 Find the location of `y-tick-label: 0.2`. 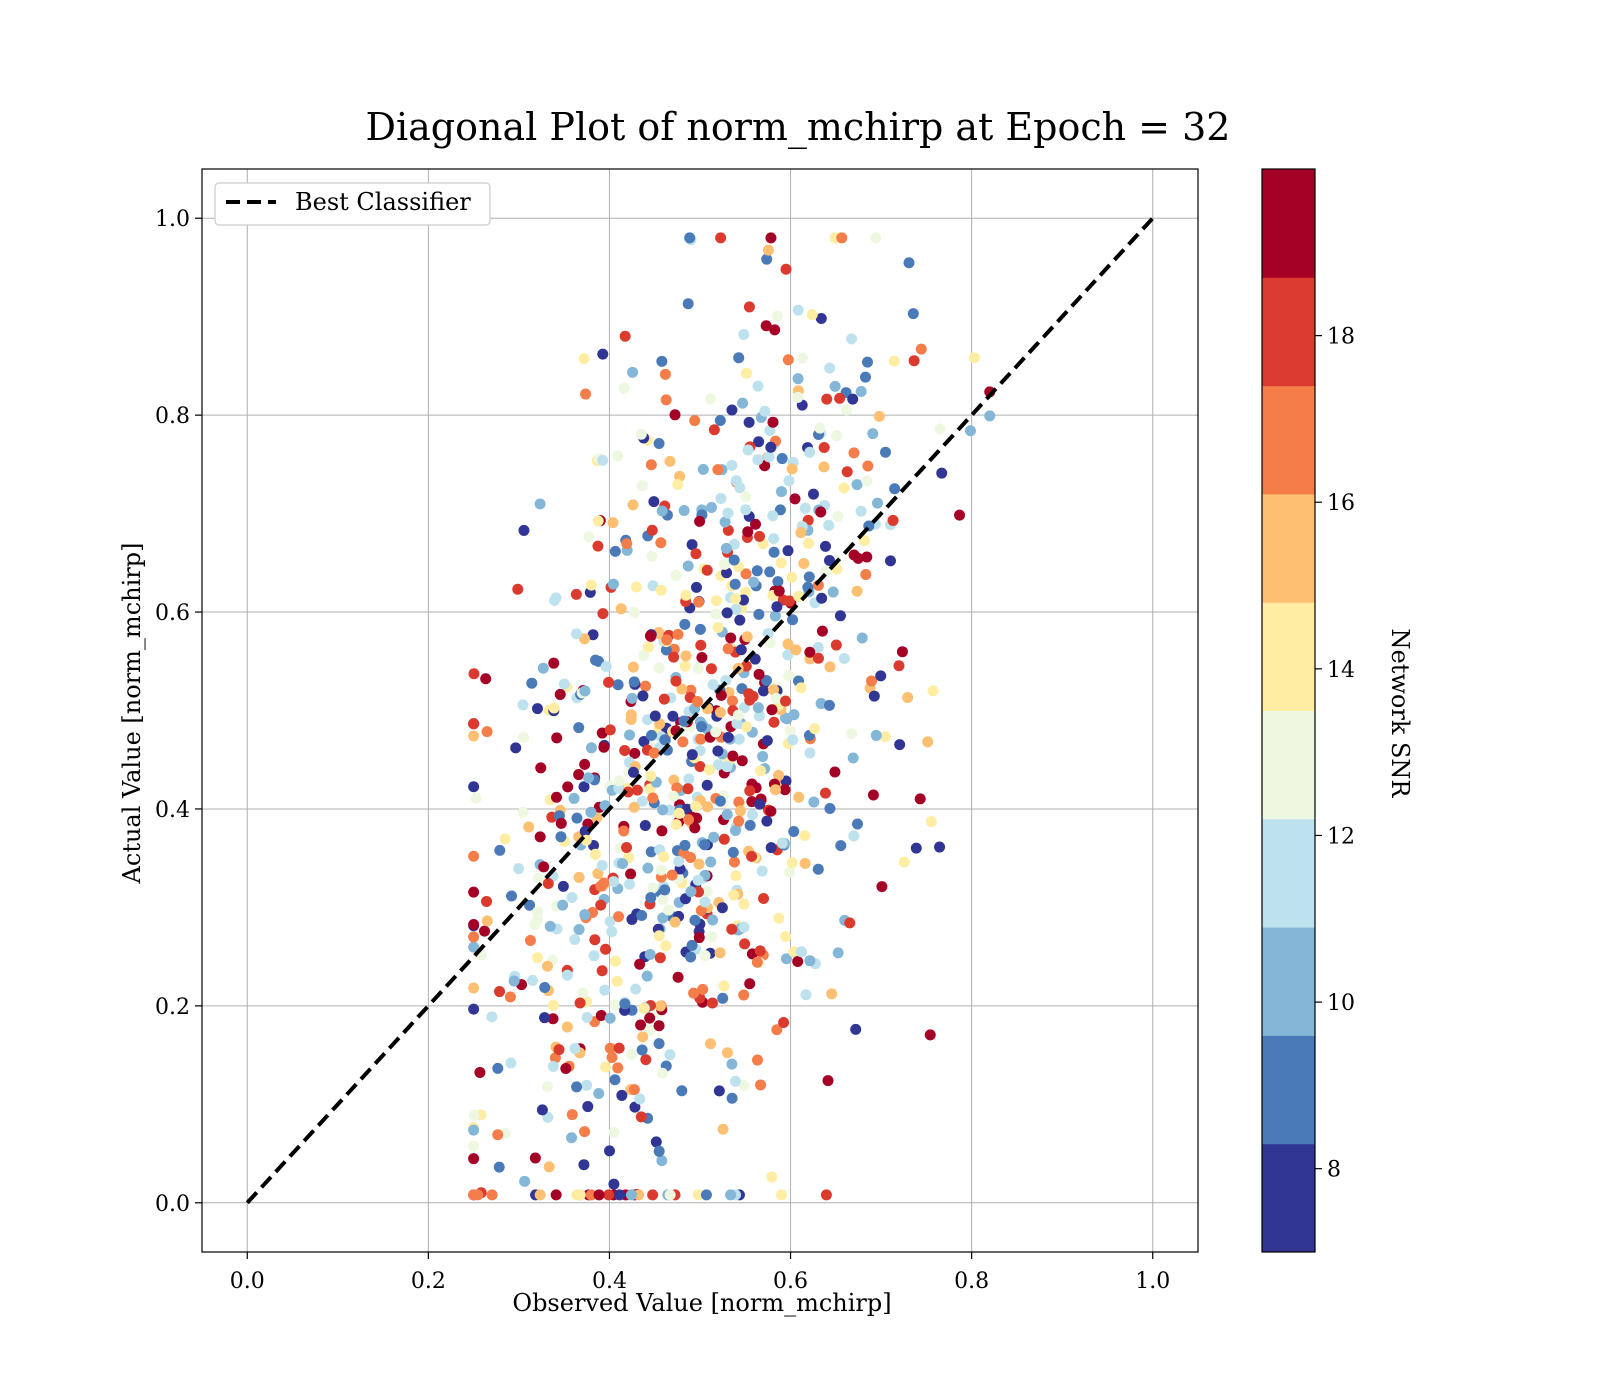

y-tick-label: 0.2 is located at coordinates (172, 1007).